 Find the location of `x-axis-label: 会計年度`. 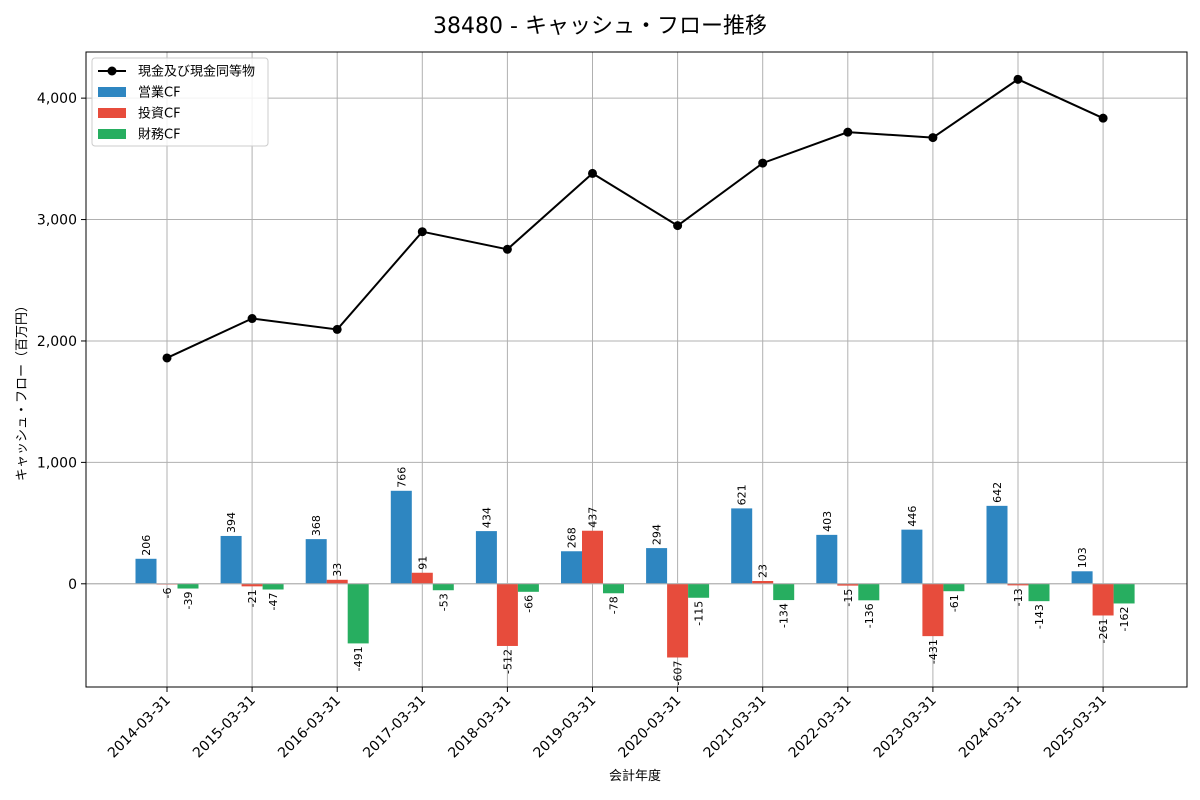

x-axis-label: 会計年度 is located at coordinates (635, 776).